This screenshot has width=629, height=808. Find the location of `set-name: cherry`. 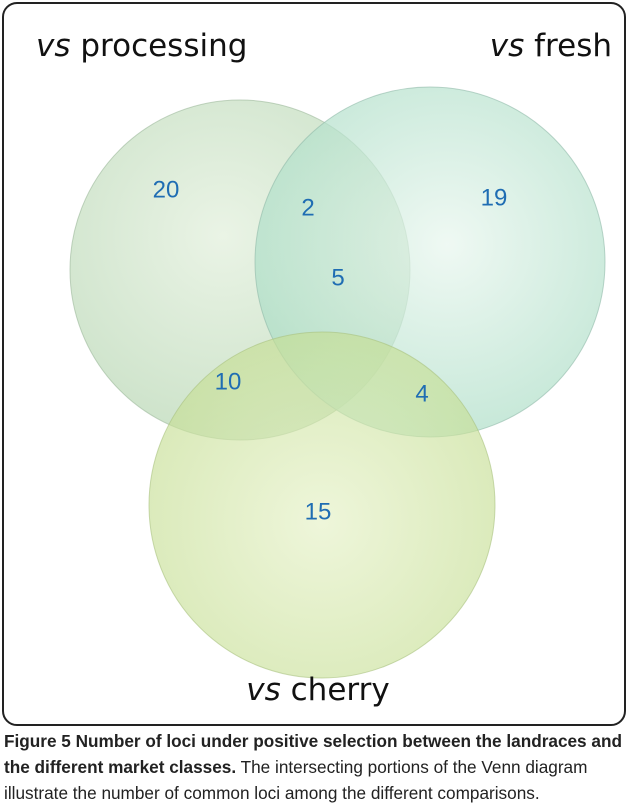

set-name: cherry is located at coordinates (340, 690).